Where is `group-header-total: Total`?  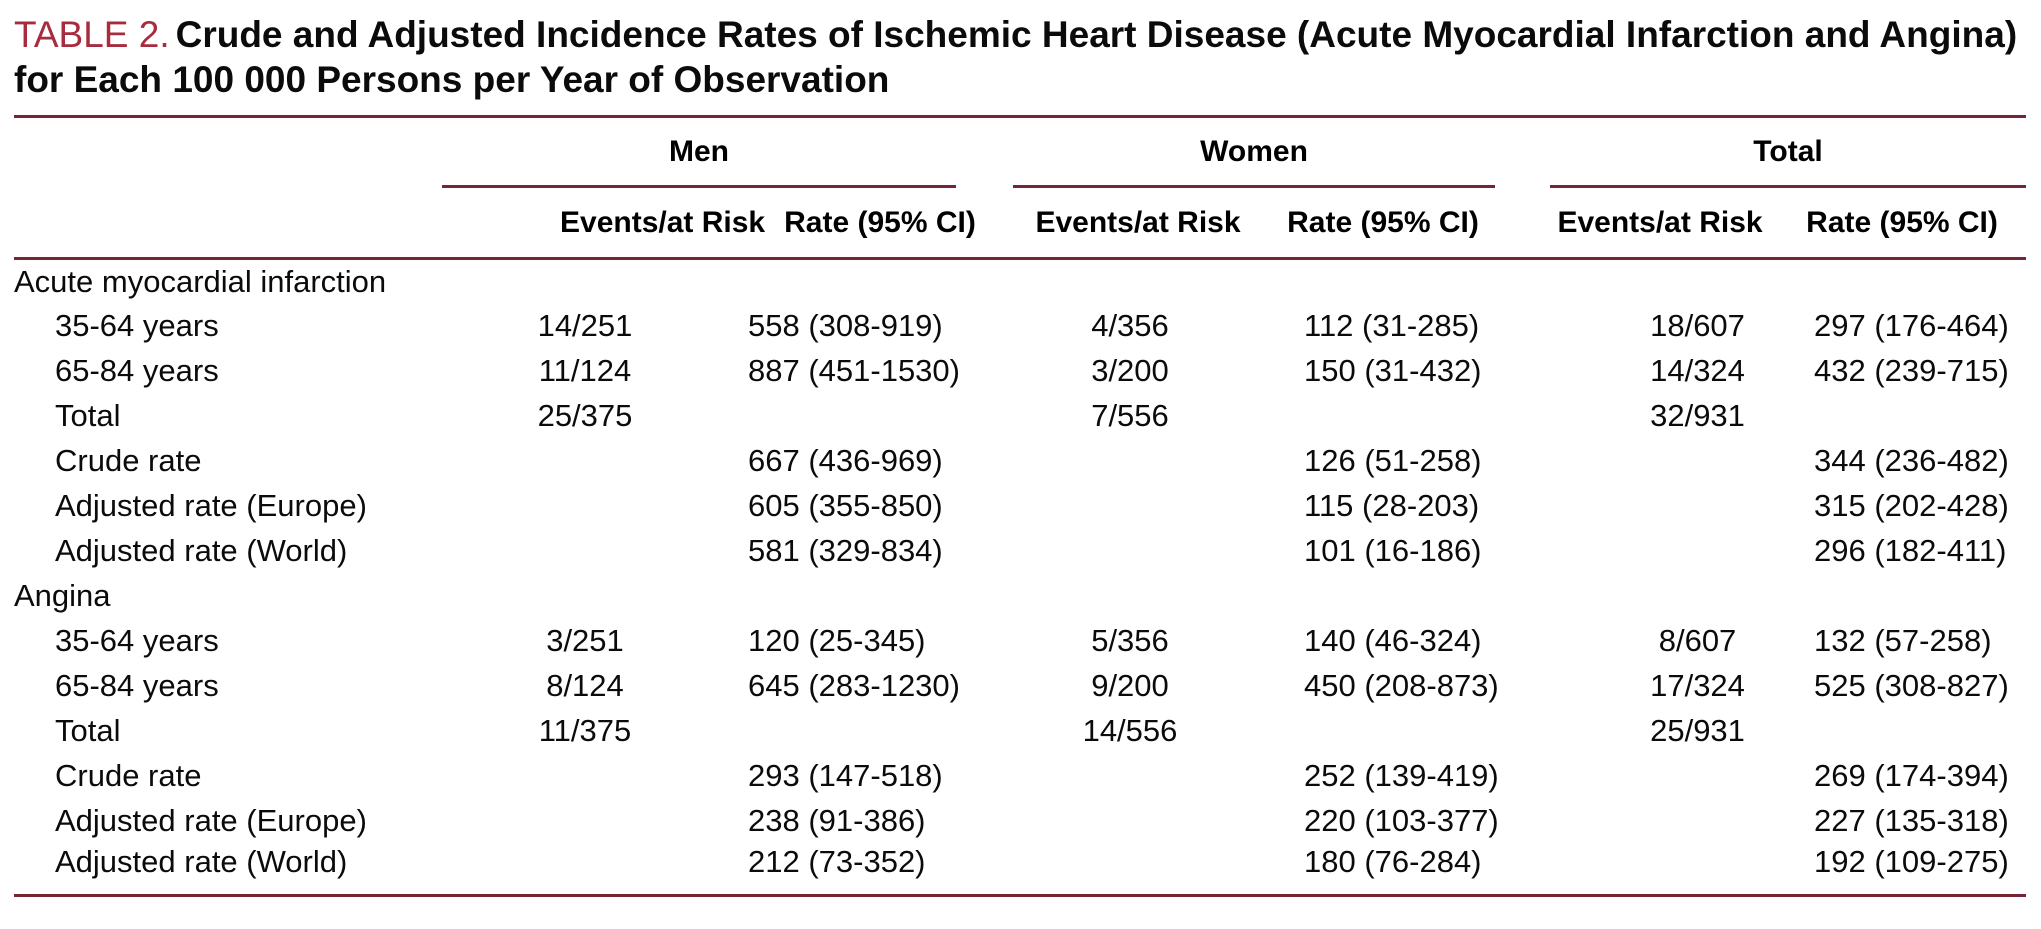 group-header-total: Total is located at coordinates (1788, 153).